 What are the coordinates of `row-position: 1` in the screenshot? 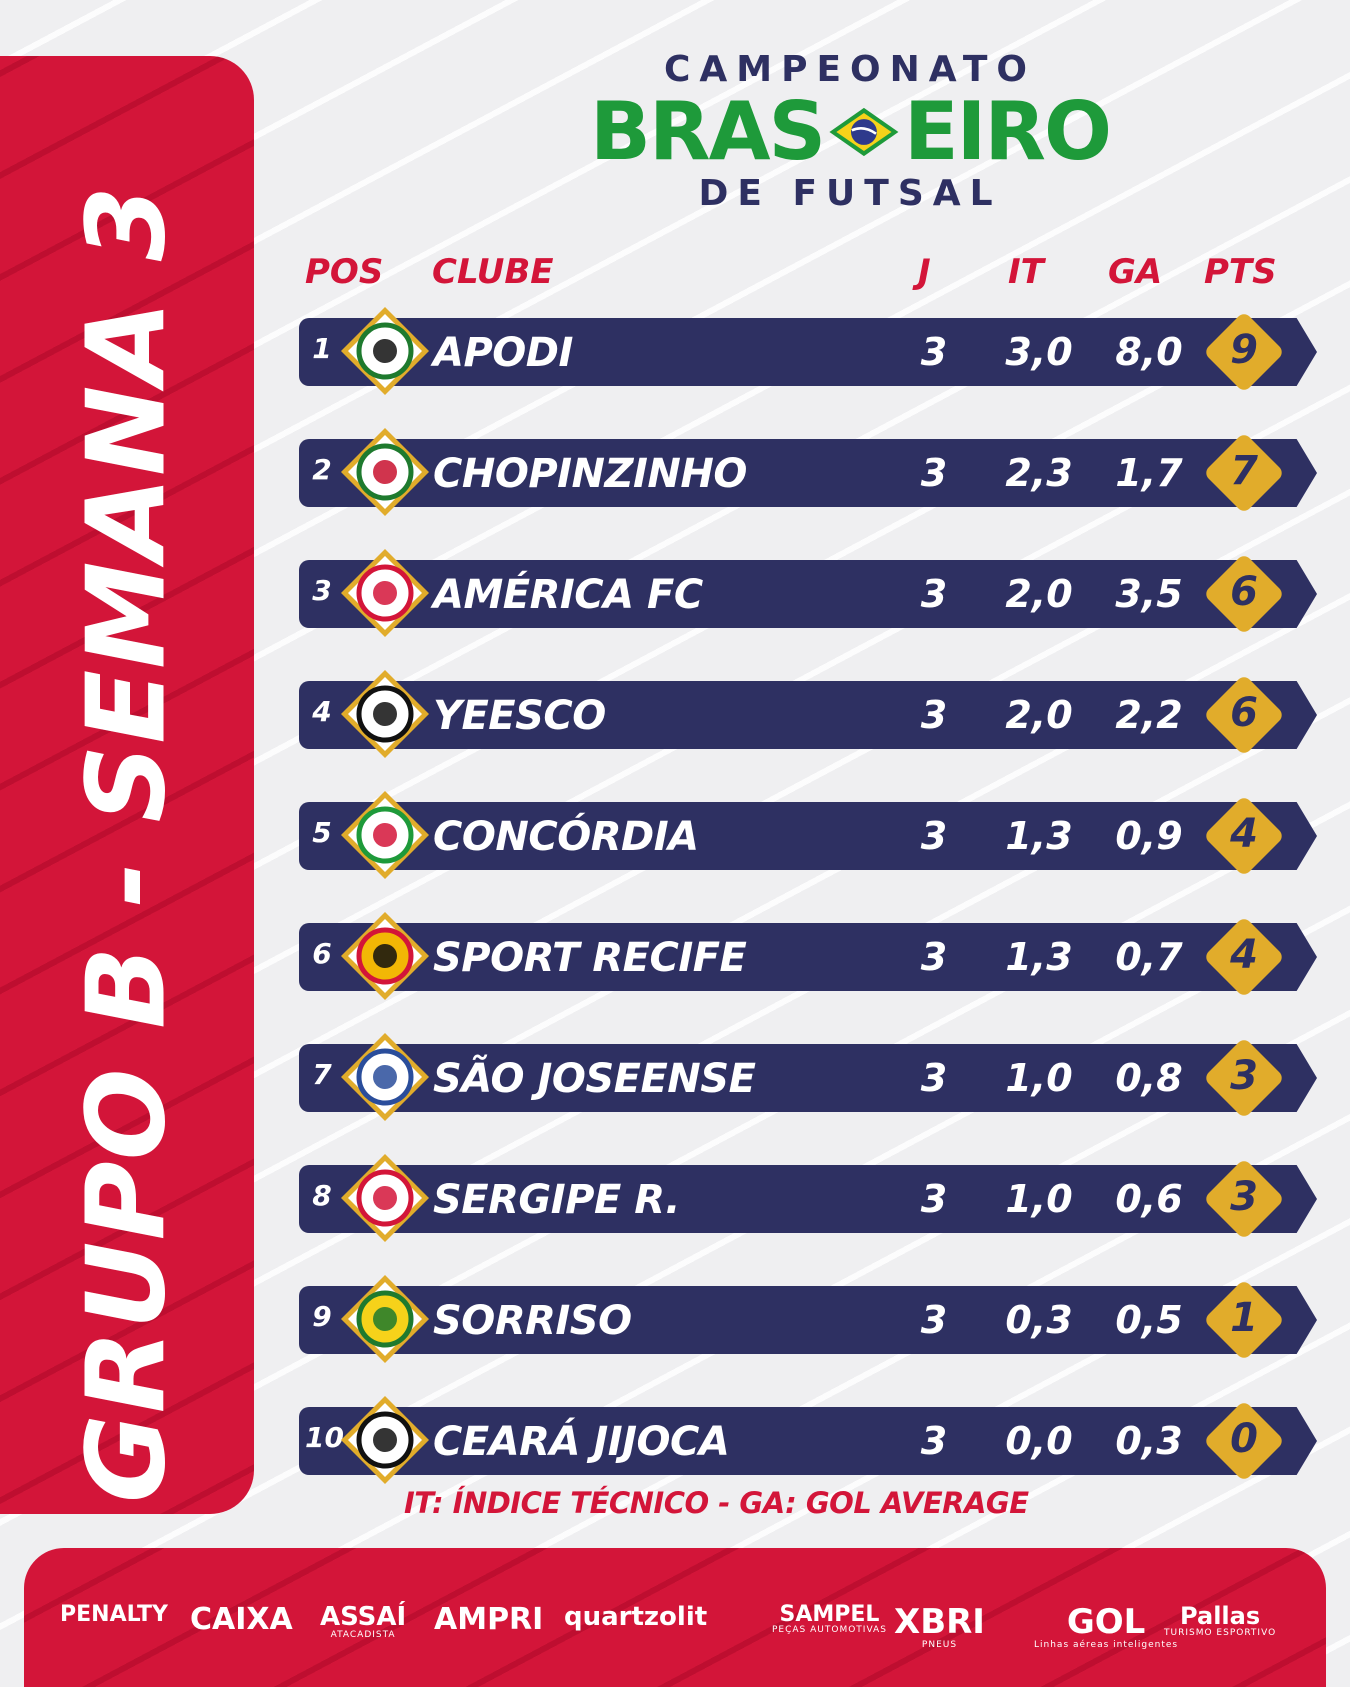 It's located at (322, 348).